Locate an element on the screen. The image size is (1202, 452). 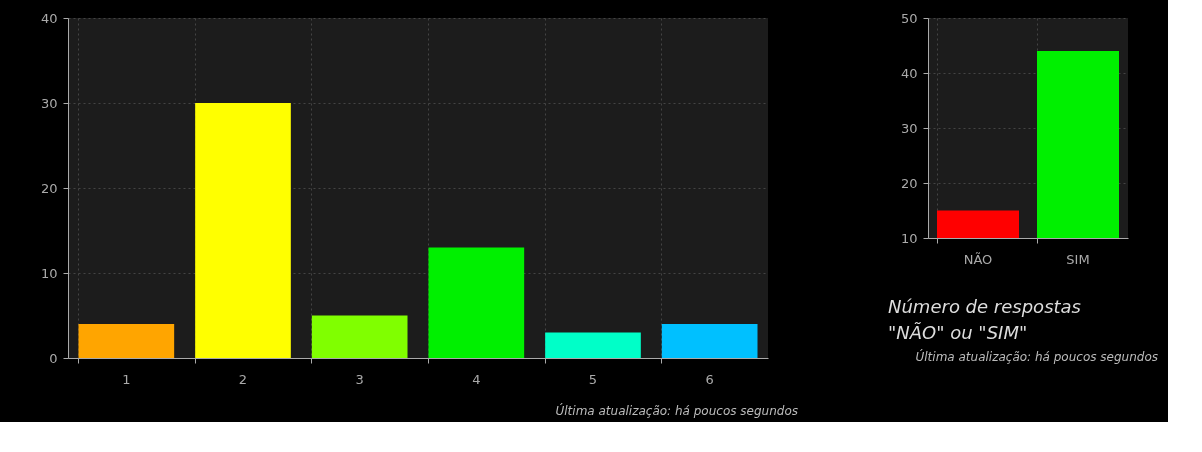
y-tick-label: 0 is located at coordinates (53, 358).